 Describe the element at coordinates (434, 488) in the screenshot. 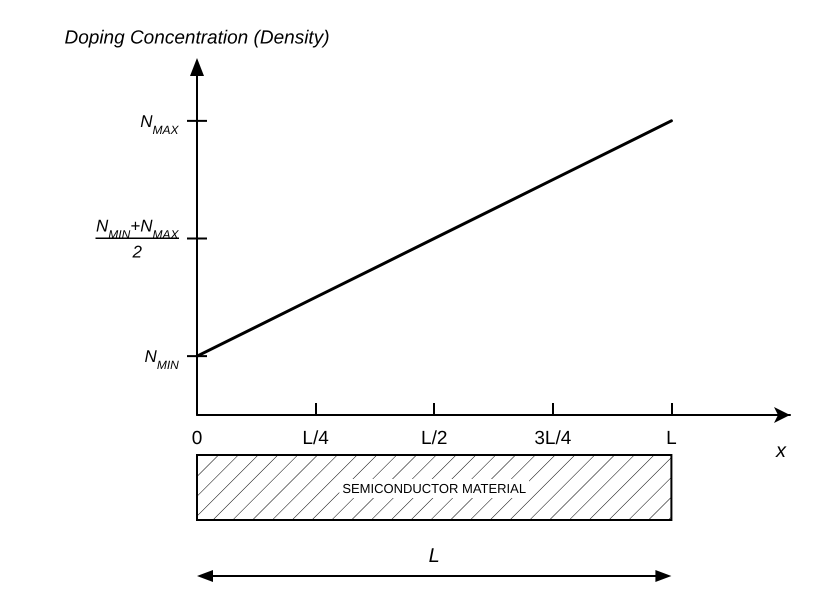

I see `text: SEMICONDUCTOR MATERIAL` at that location.